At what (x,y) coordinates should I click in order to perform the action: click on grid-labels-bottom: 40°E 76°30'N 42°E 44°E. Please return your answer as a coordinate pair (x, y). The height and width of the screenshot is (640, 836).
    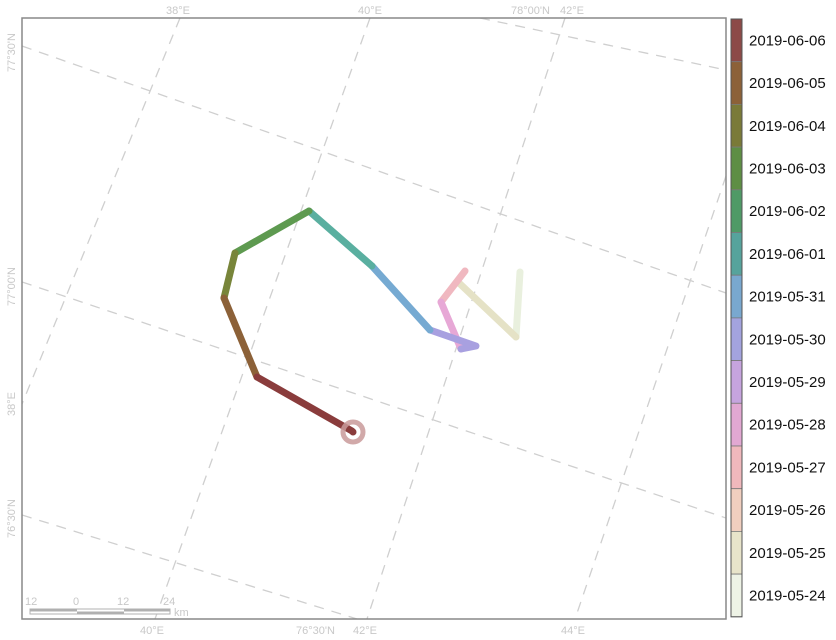
    Looking at the image, I should click on (362, 631).